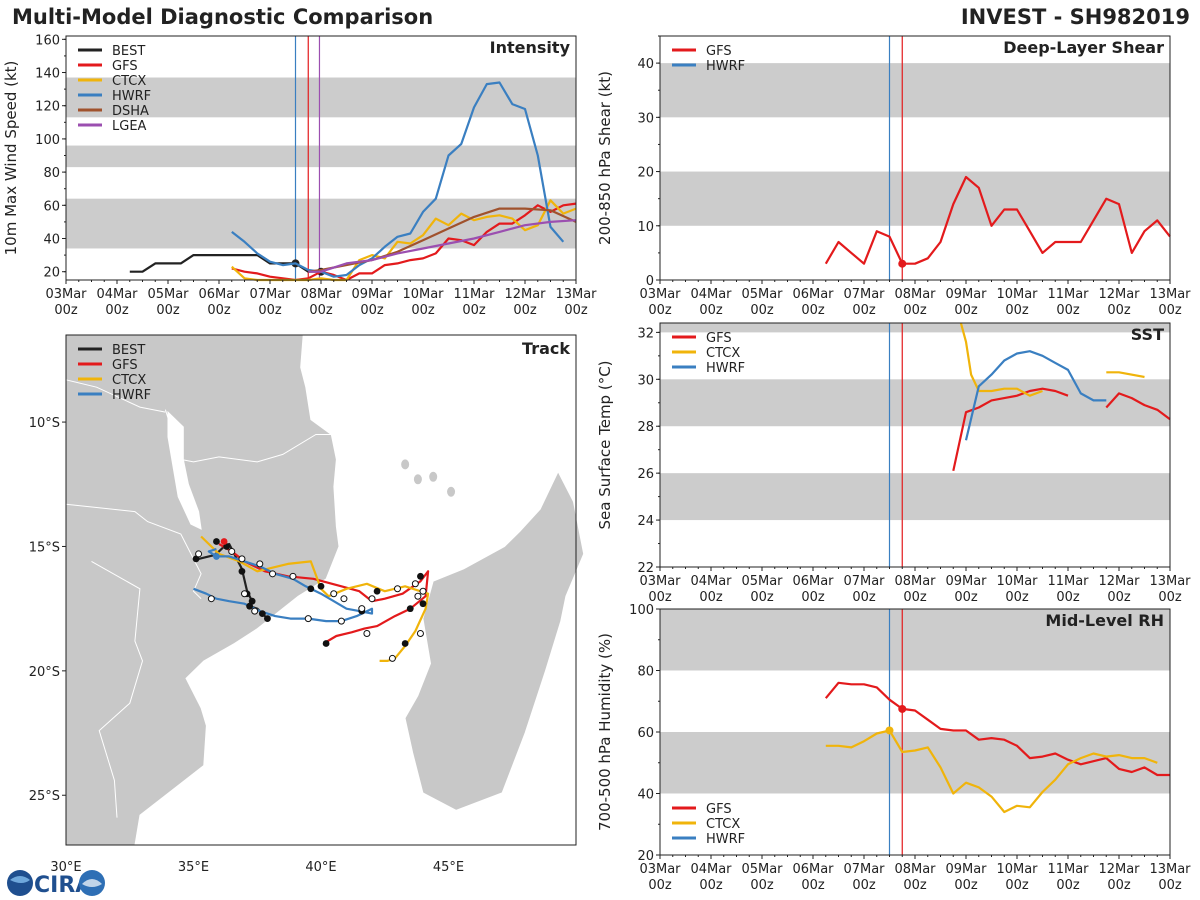 This screenshot has width=1200, height=900. Describe the element at coordinates (224, 541) in the screenshot. I see `track-point-gfs` at that location.